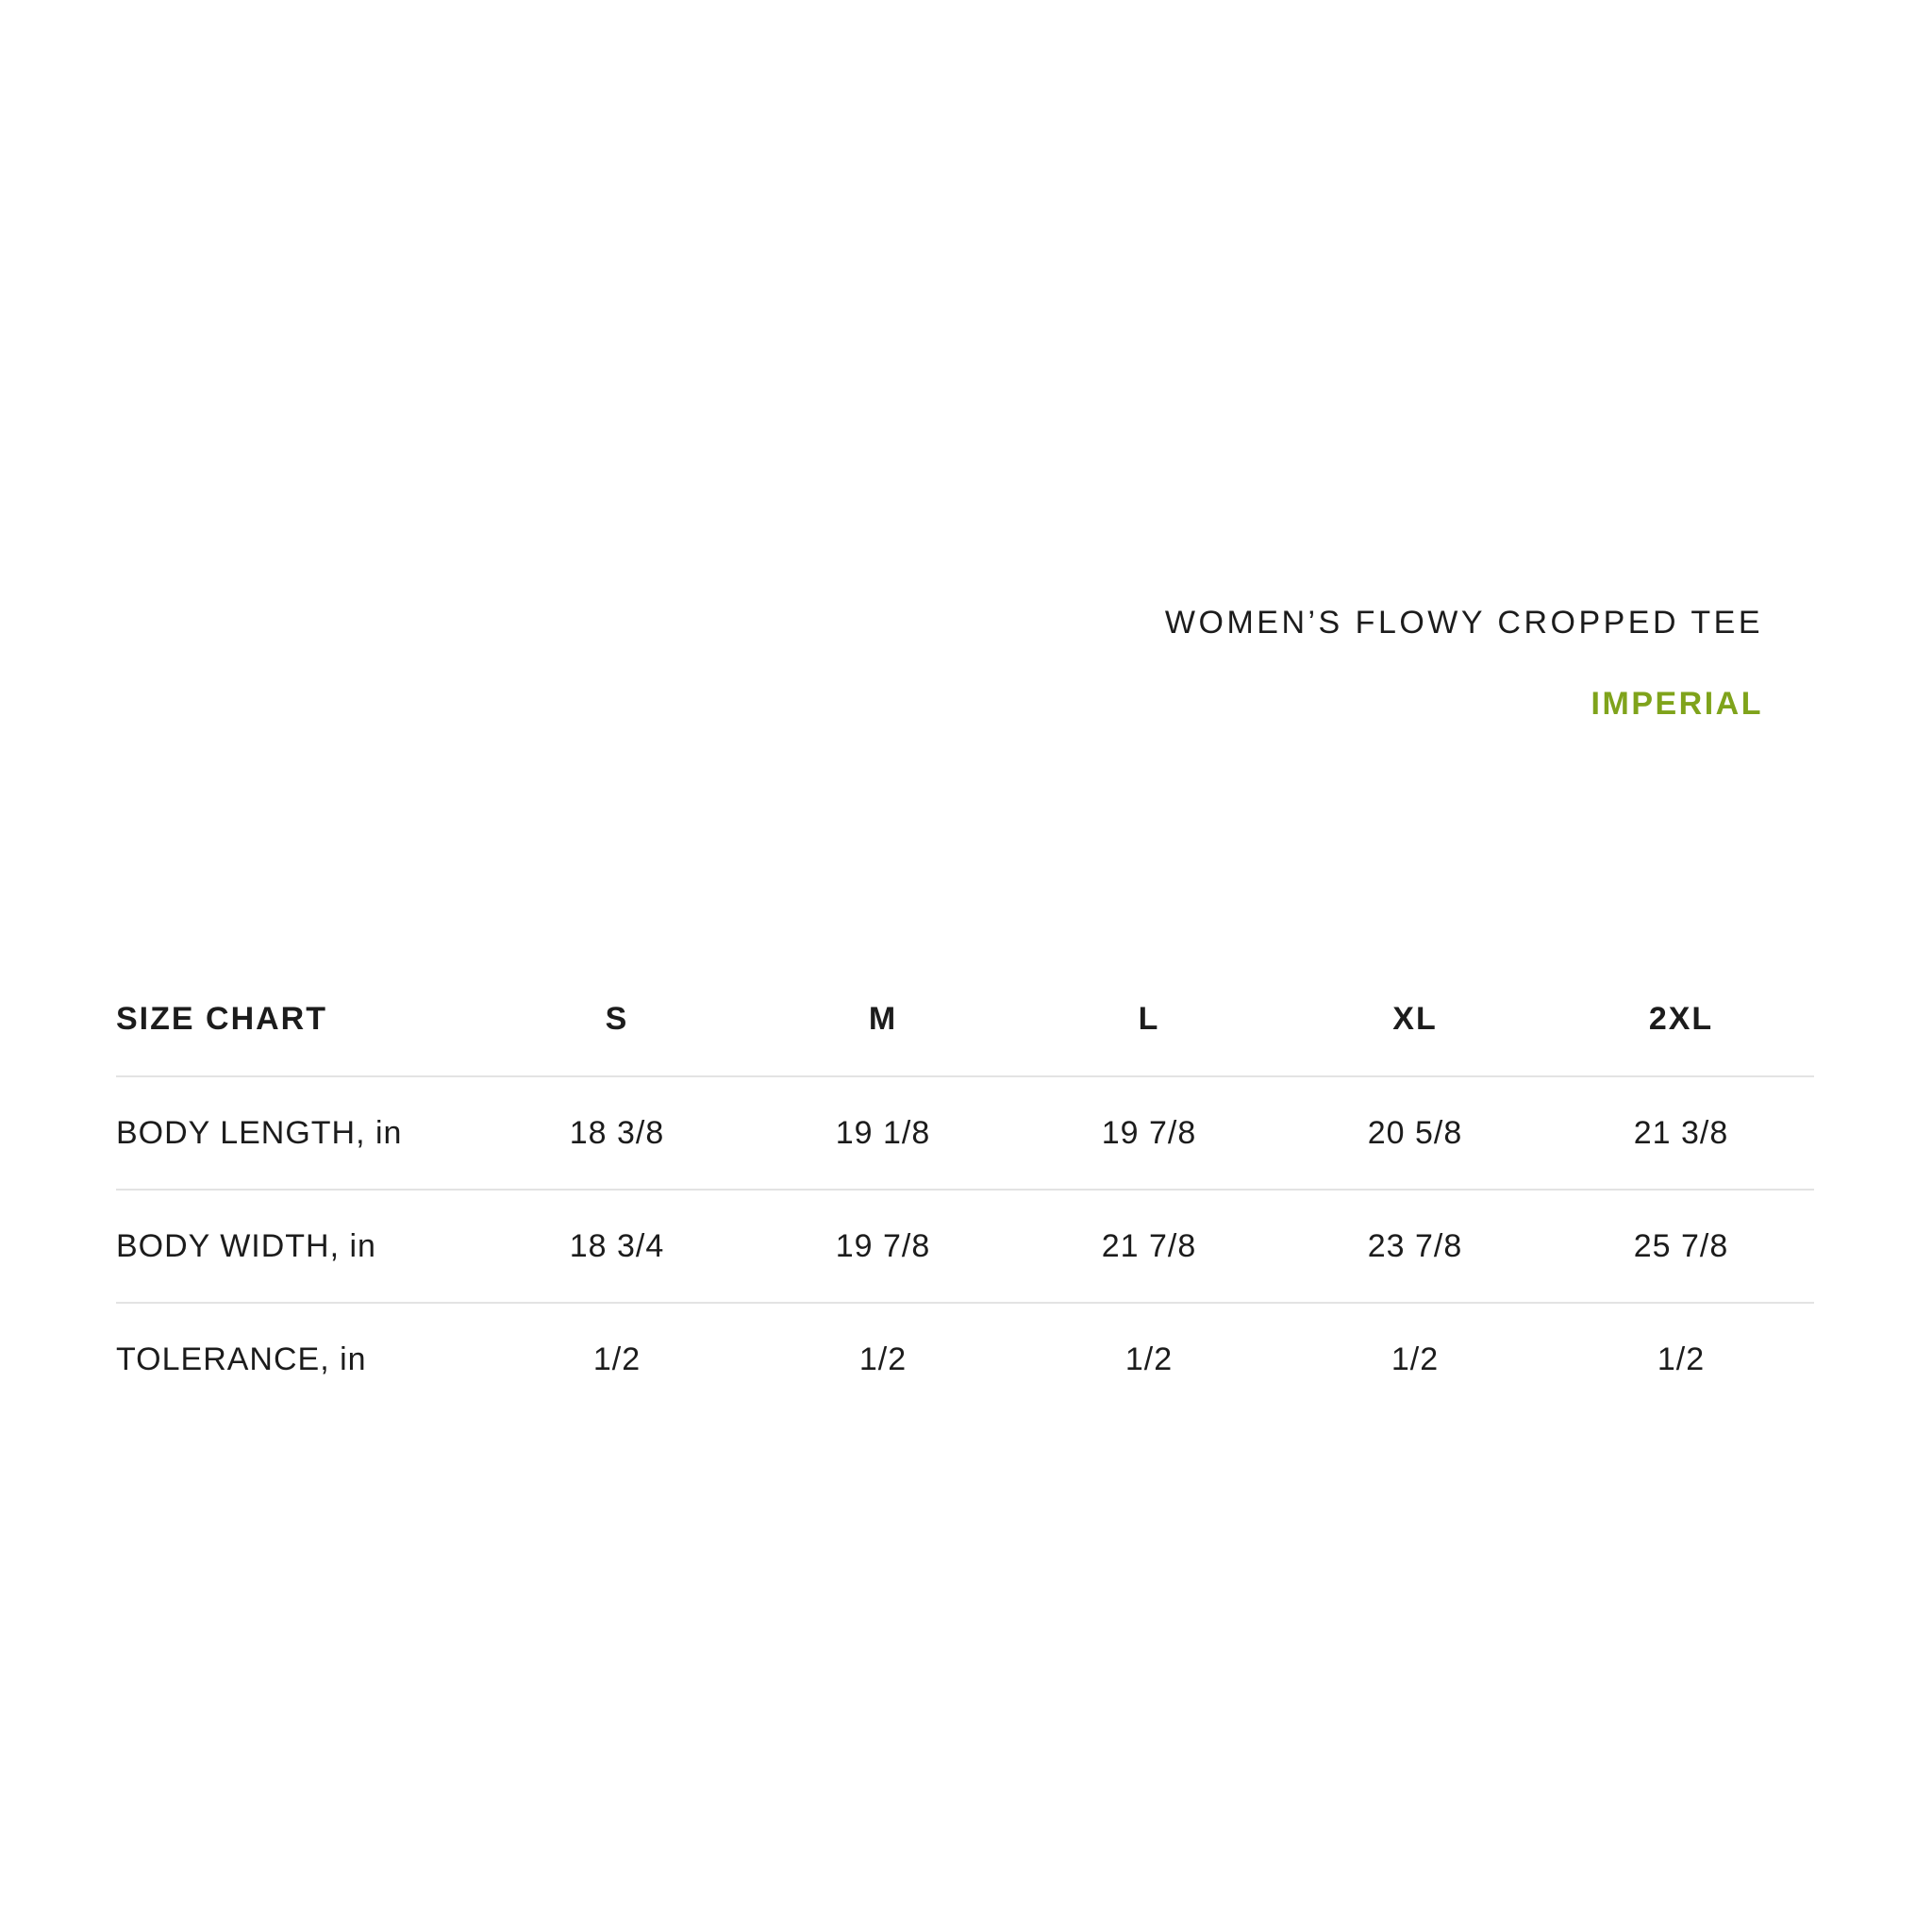 The image size is (1932, 1932). What do you see at coordinates (300, 1133) in the screenshot?
I see `row-label: BODY LENGTH, in` at bounding box center [300, 1133].